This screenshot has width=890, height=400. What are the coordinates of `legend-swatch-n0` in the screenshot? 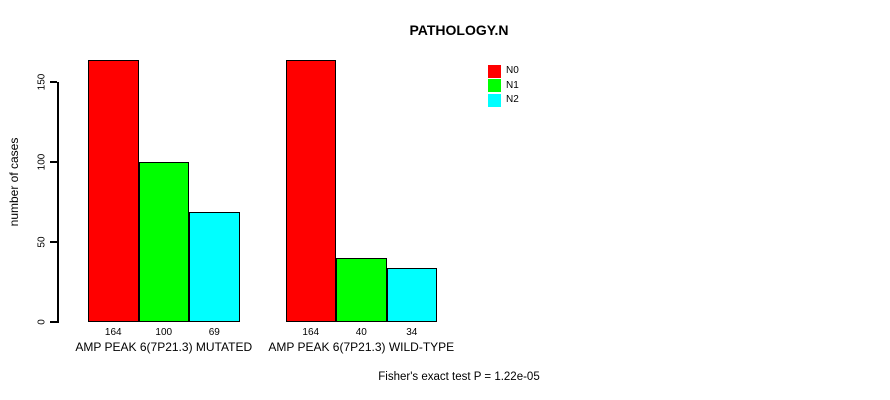 It's located at (494, 71).